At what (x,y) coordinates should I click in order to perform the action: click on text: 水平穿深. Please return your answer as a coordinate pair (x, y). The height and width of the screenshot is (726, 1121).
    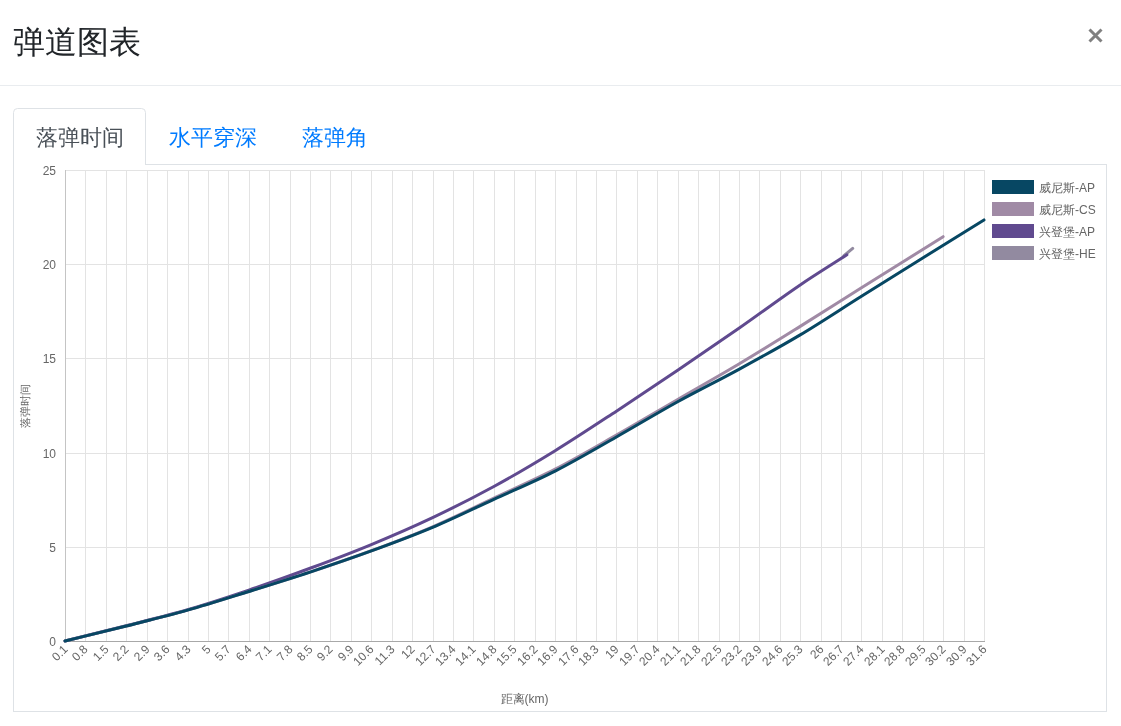
    Looking at the image, I should click on (212, 137).